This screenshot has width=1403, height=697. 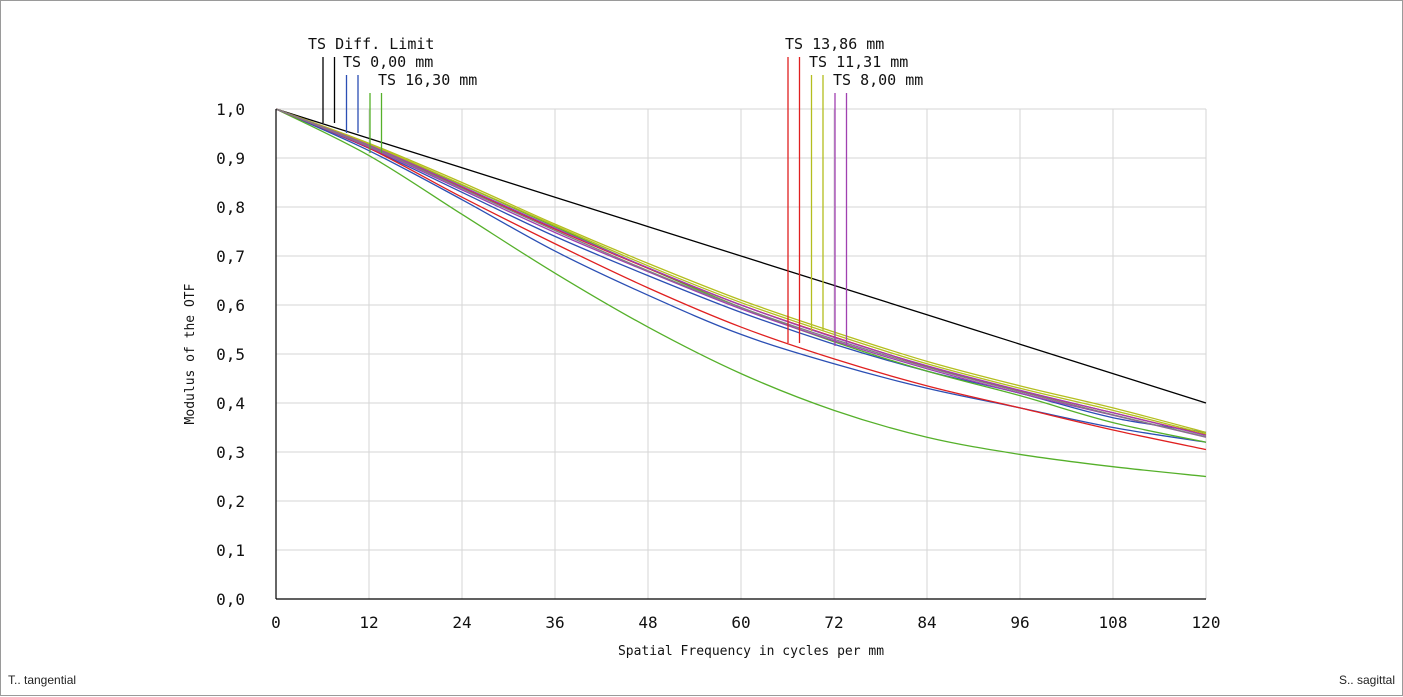 I want to click on x-tick-label: 72, so click(x=833, y=622).